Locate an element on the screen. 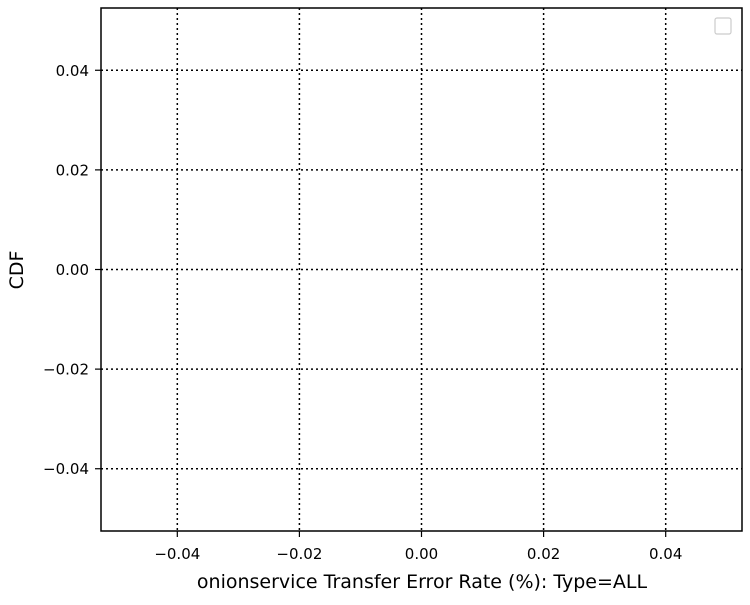  x-tick-label: −0.04 is located at coordinates (177, 554).